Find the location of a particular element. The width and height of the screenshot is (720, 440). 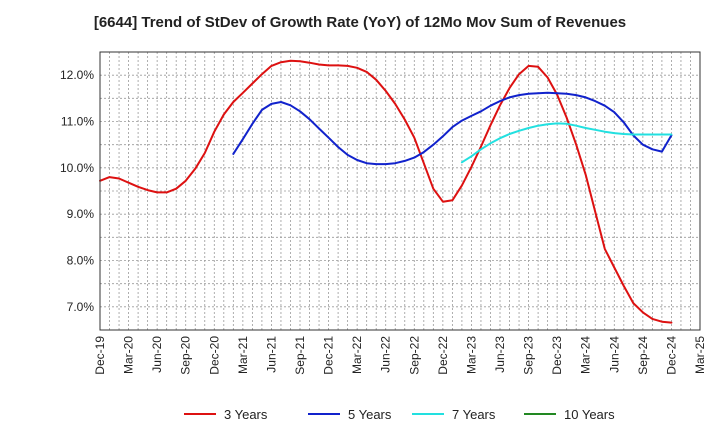

x-tick-label: Jun-24 is located at coordinates (614, 354).